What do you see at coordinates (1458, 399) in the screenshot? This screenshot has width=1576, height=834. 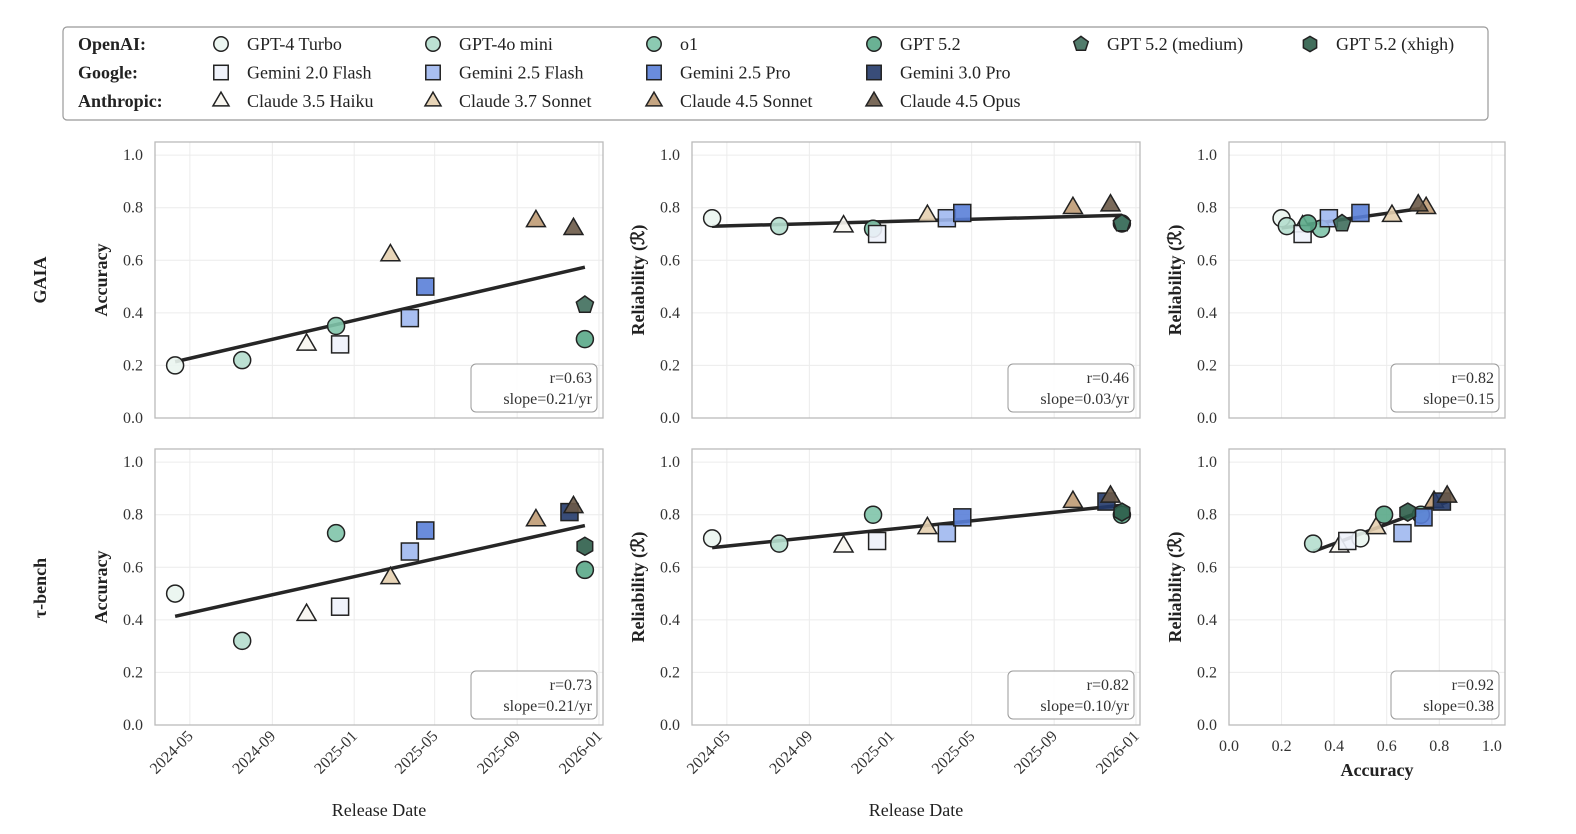 I see `stat-slope: slope=0.15` at bounding box center [1458, 399].